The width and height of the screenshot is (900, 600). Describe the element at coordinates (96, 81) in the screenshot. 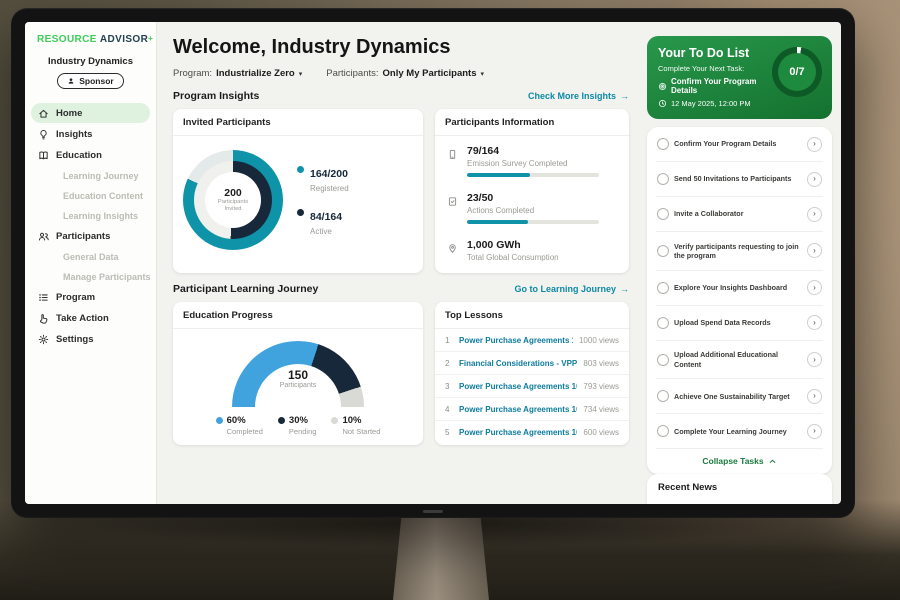

I see `sponsor-badge-label: Sponsor` at that location.